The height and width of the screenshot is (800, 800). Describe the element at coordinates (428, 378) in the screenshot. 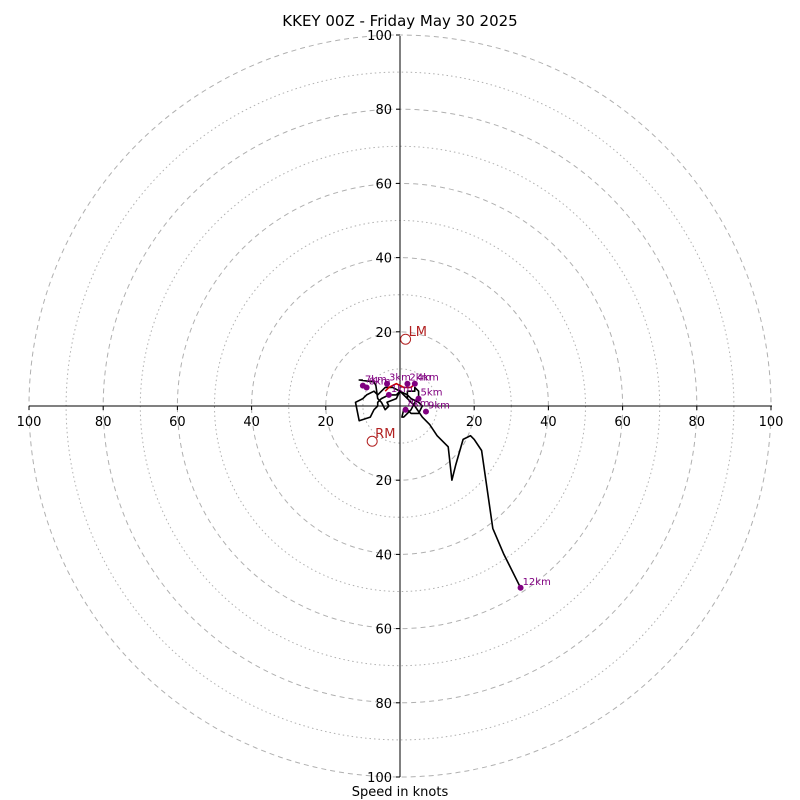

I see `height-marker-label: 4km` at that location.